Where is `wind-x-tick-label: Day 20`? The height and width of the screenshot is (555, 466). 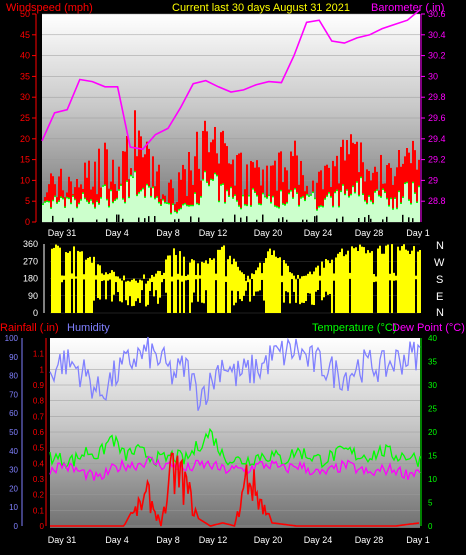
wind-x-tick-label: Day 20 is located at coordinates (268, 233).